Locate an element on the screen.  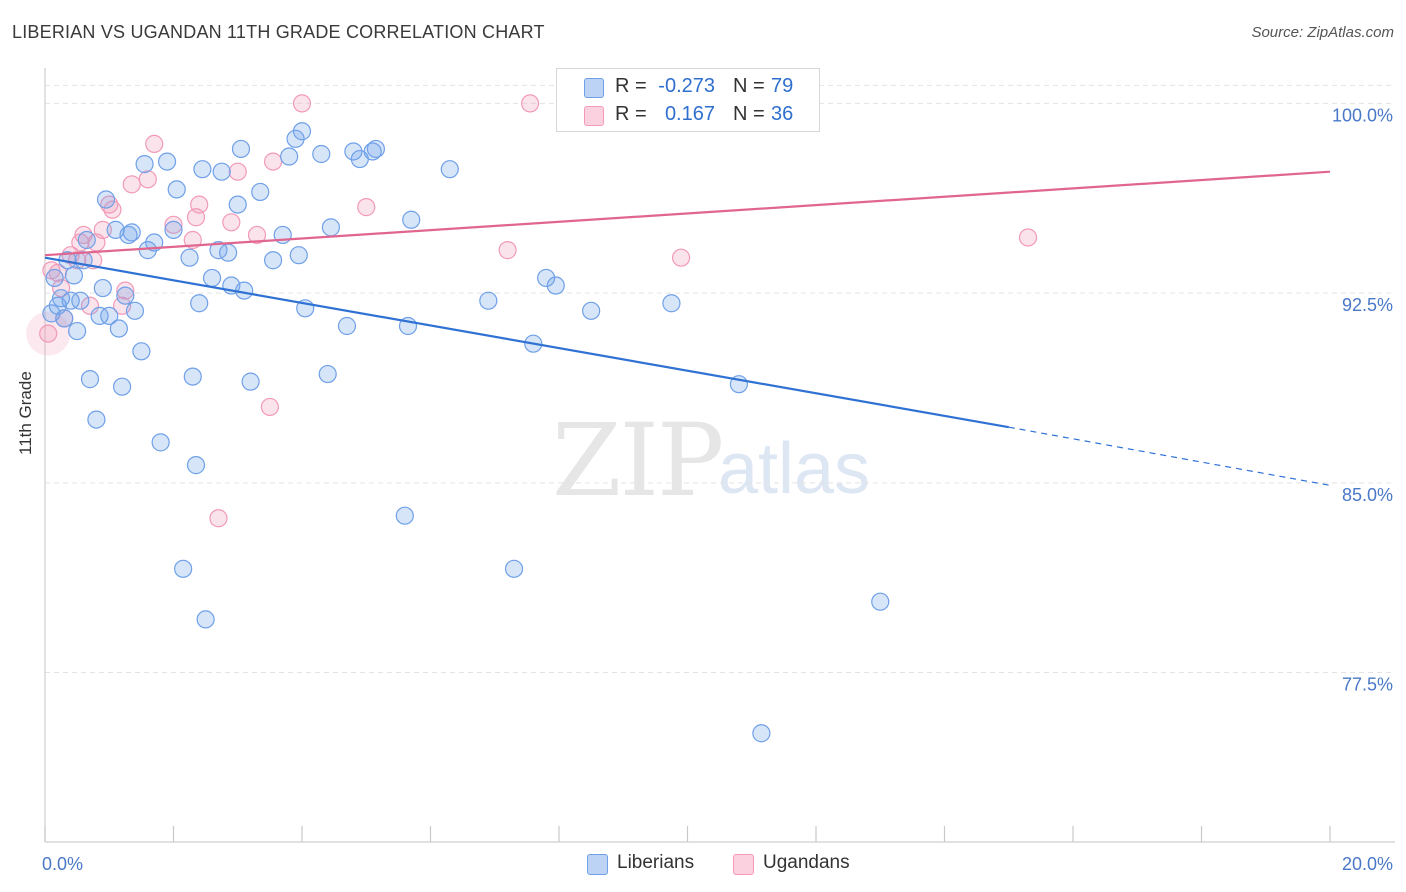
watermark-zip: ZIP is located at coordinates (638, 460).